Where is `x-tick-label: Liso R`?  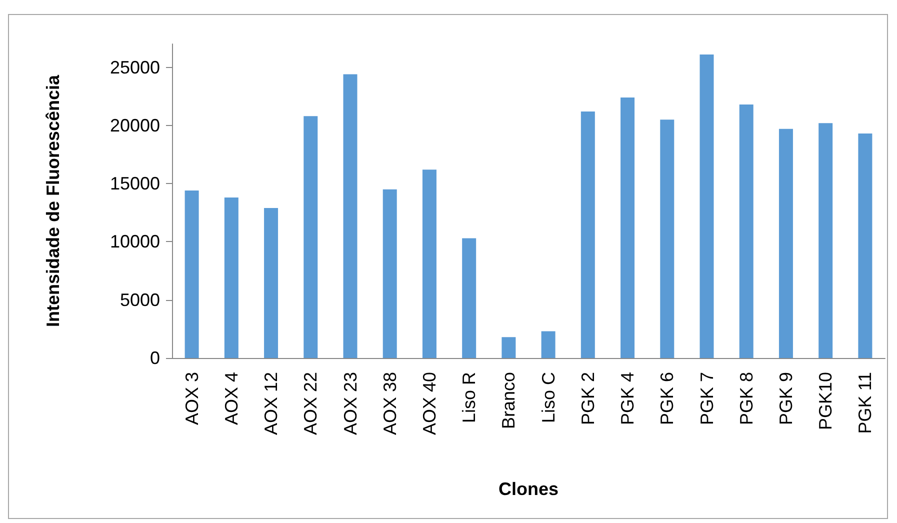 x-tick-label: Liso R is located at coordinates (469, 398).